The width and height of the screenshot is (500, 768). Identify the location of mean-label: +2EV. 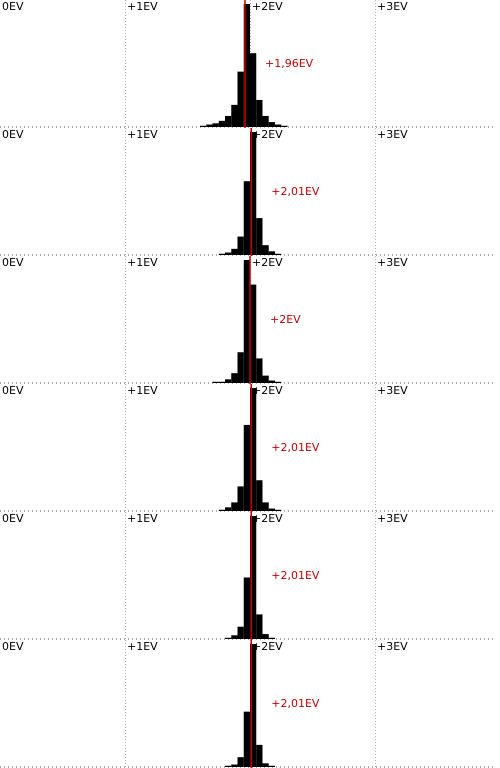
(285, 319).